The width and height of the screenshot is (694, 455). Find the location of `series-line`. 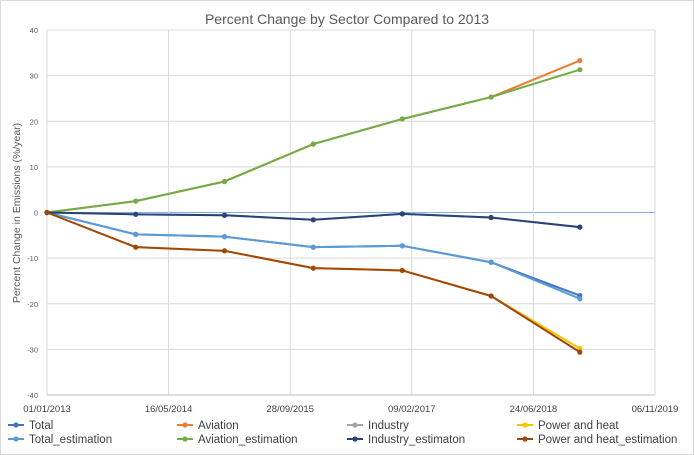

series-line is located at coordinates (313, 254).